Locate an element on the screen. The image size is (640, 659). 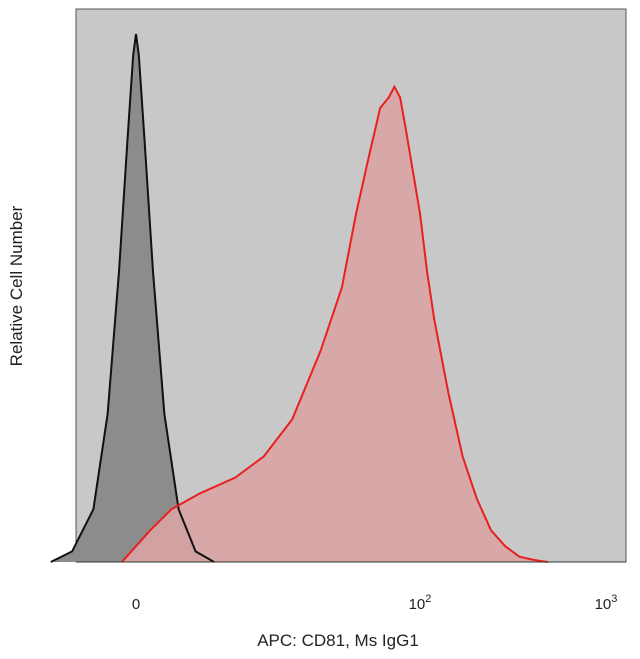
y-axis-label: Relative Cell Number is located at coordinates (16, 285).